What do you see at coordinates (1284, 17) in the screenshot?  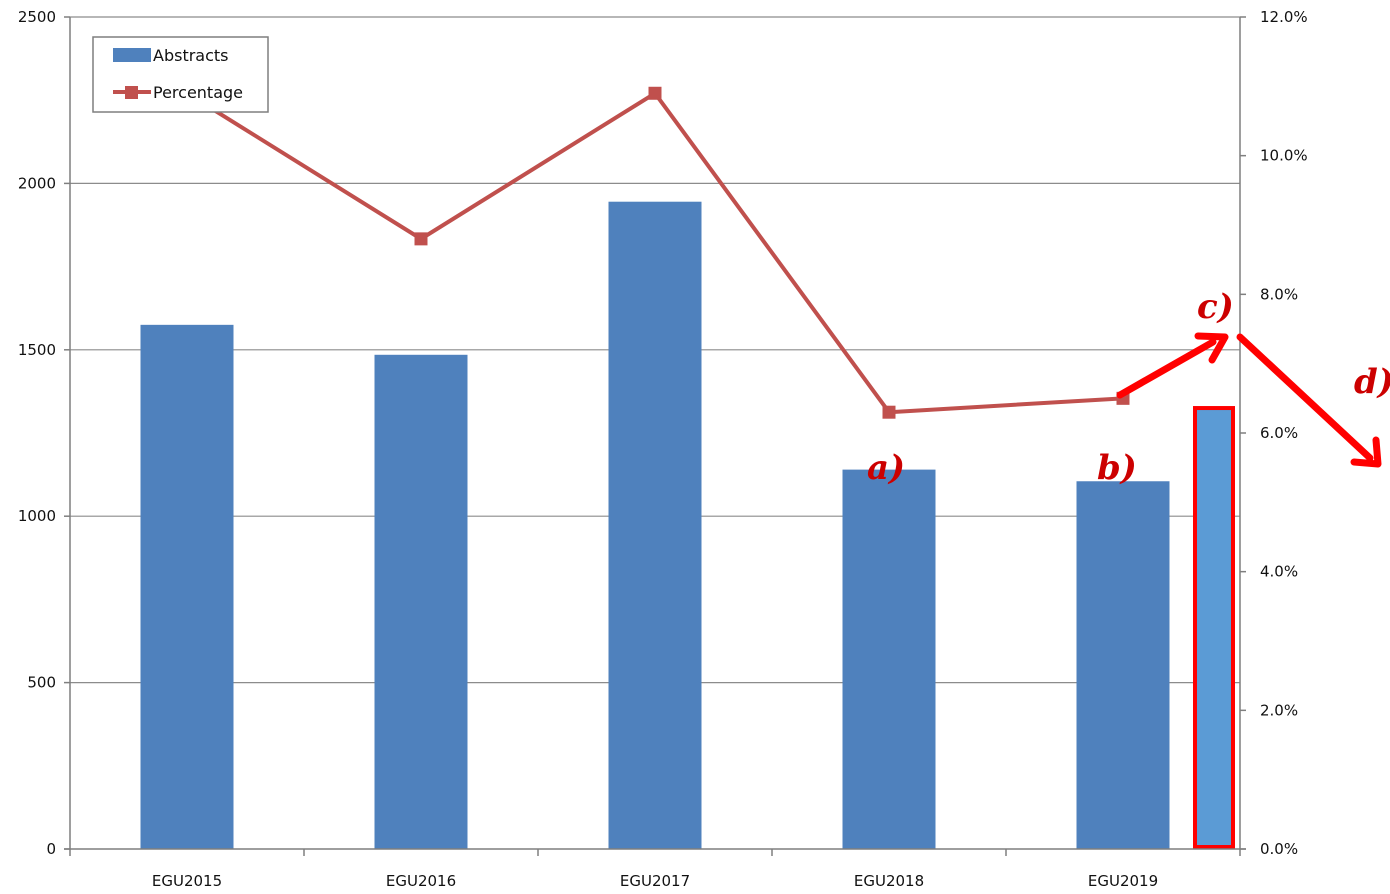 I see `right-axis-tick-label: 12.0%` at bounding box center [1284, 17].